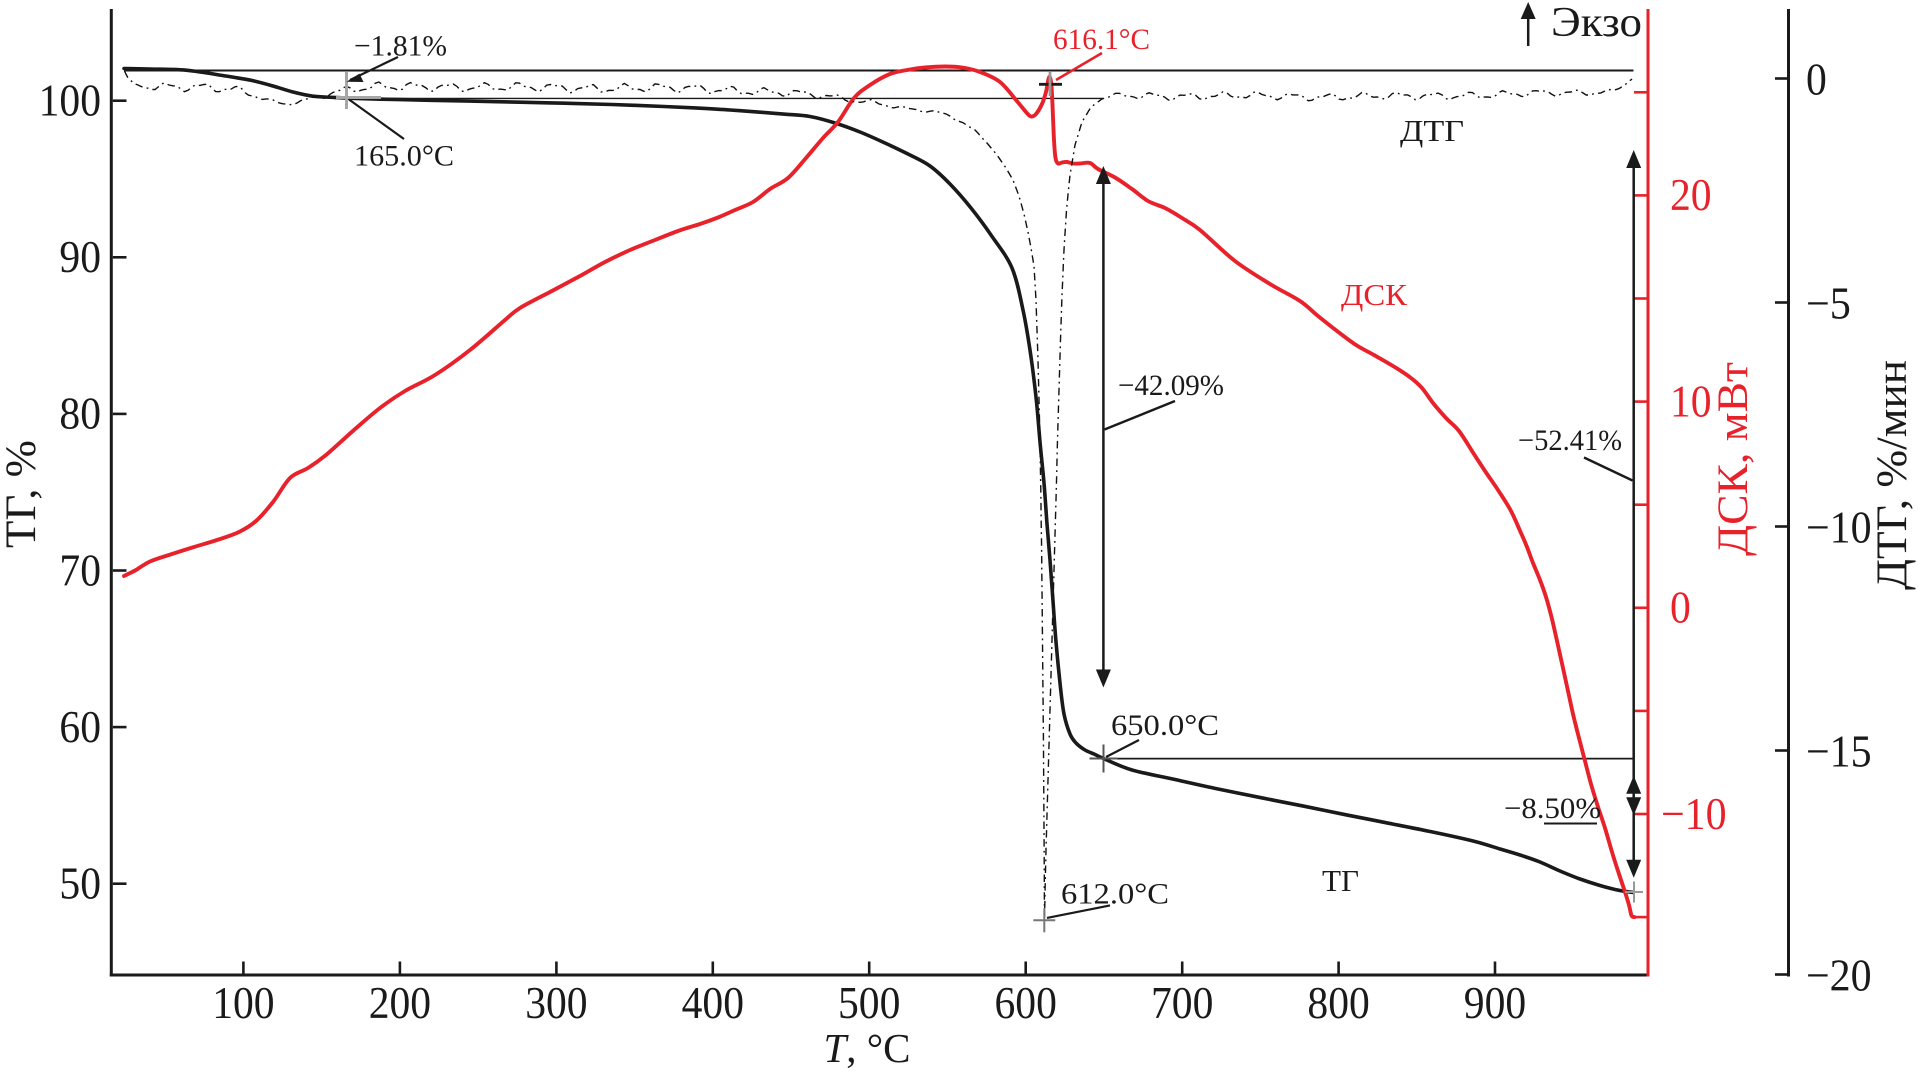 Image resolution: width=1919 pixels, height=1079 pixels. Describe the element at coordinates (1839, 975) in the screenshot. I see `svg-text: −20` at that location.